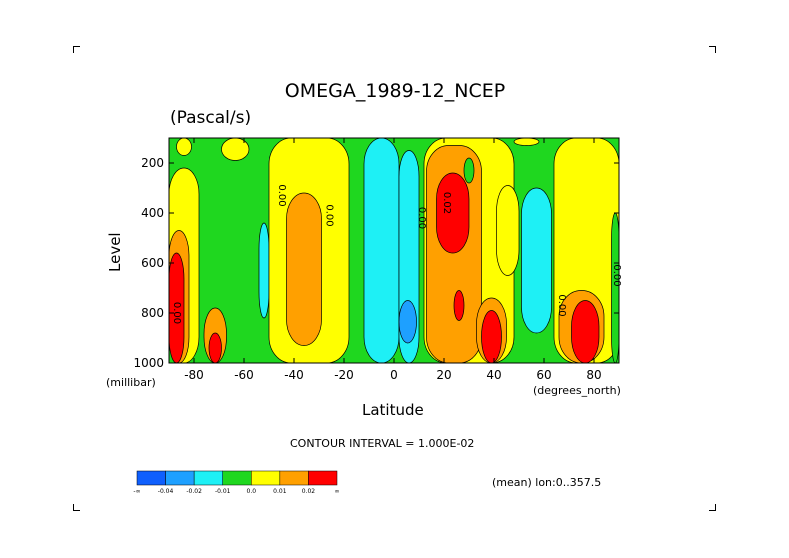  What do you see at coordinates (382, 443) in the screenshot?
I see `contour-interval-text: CONTOUR INTERVAL = 1.000E-02` at bounding box center [382, 443].